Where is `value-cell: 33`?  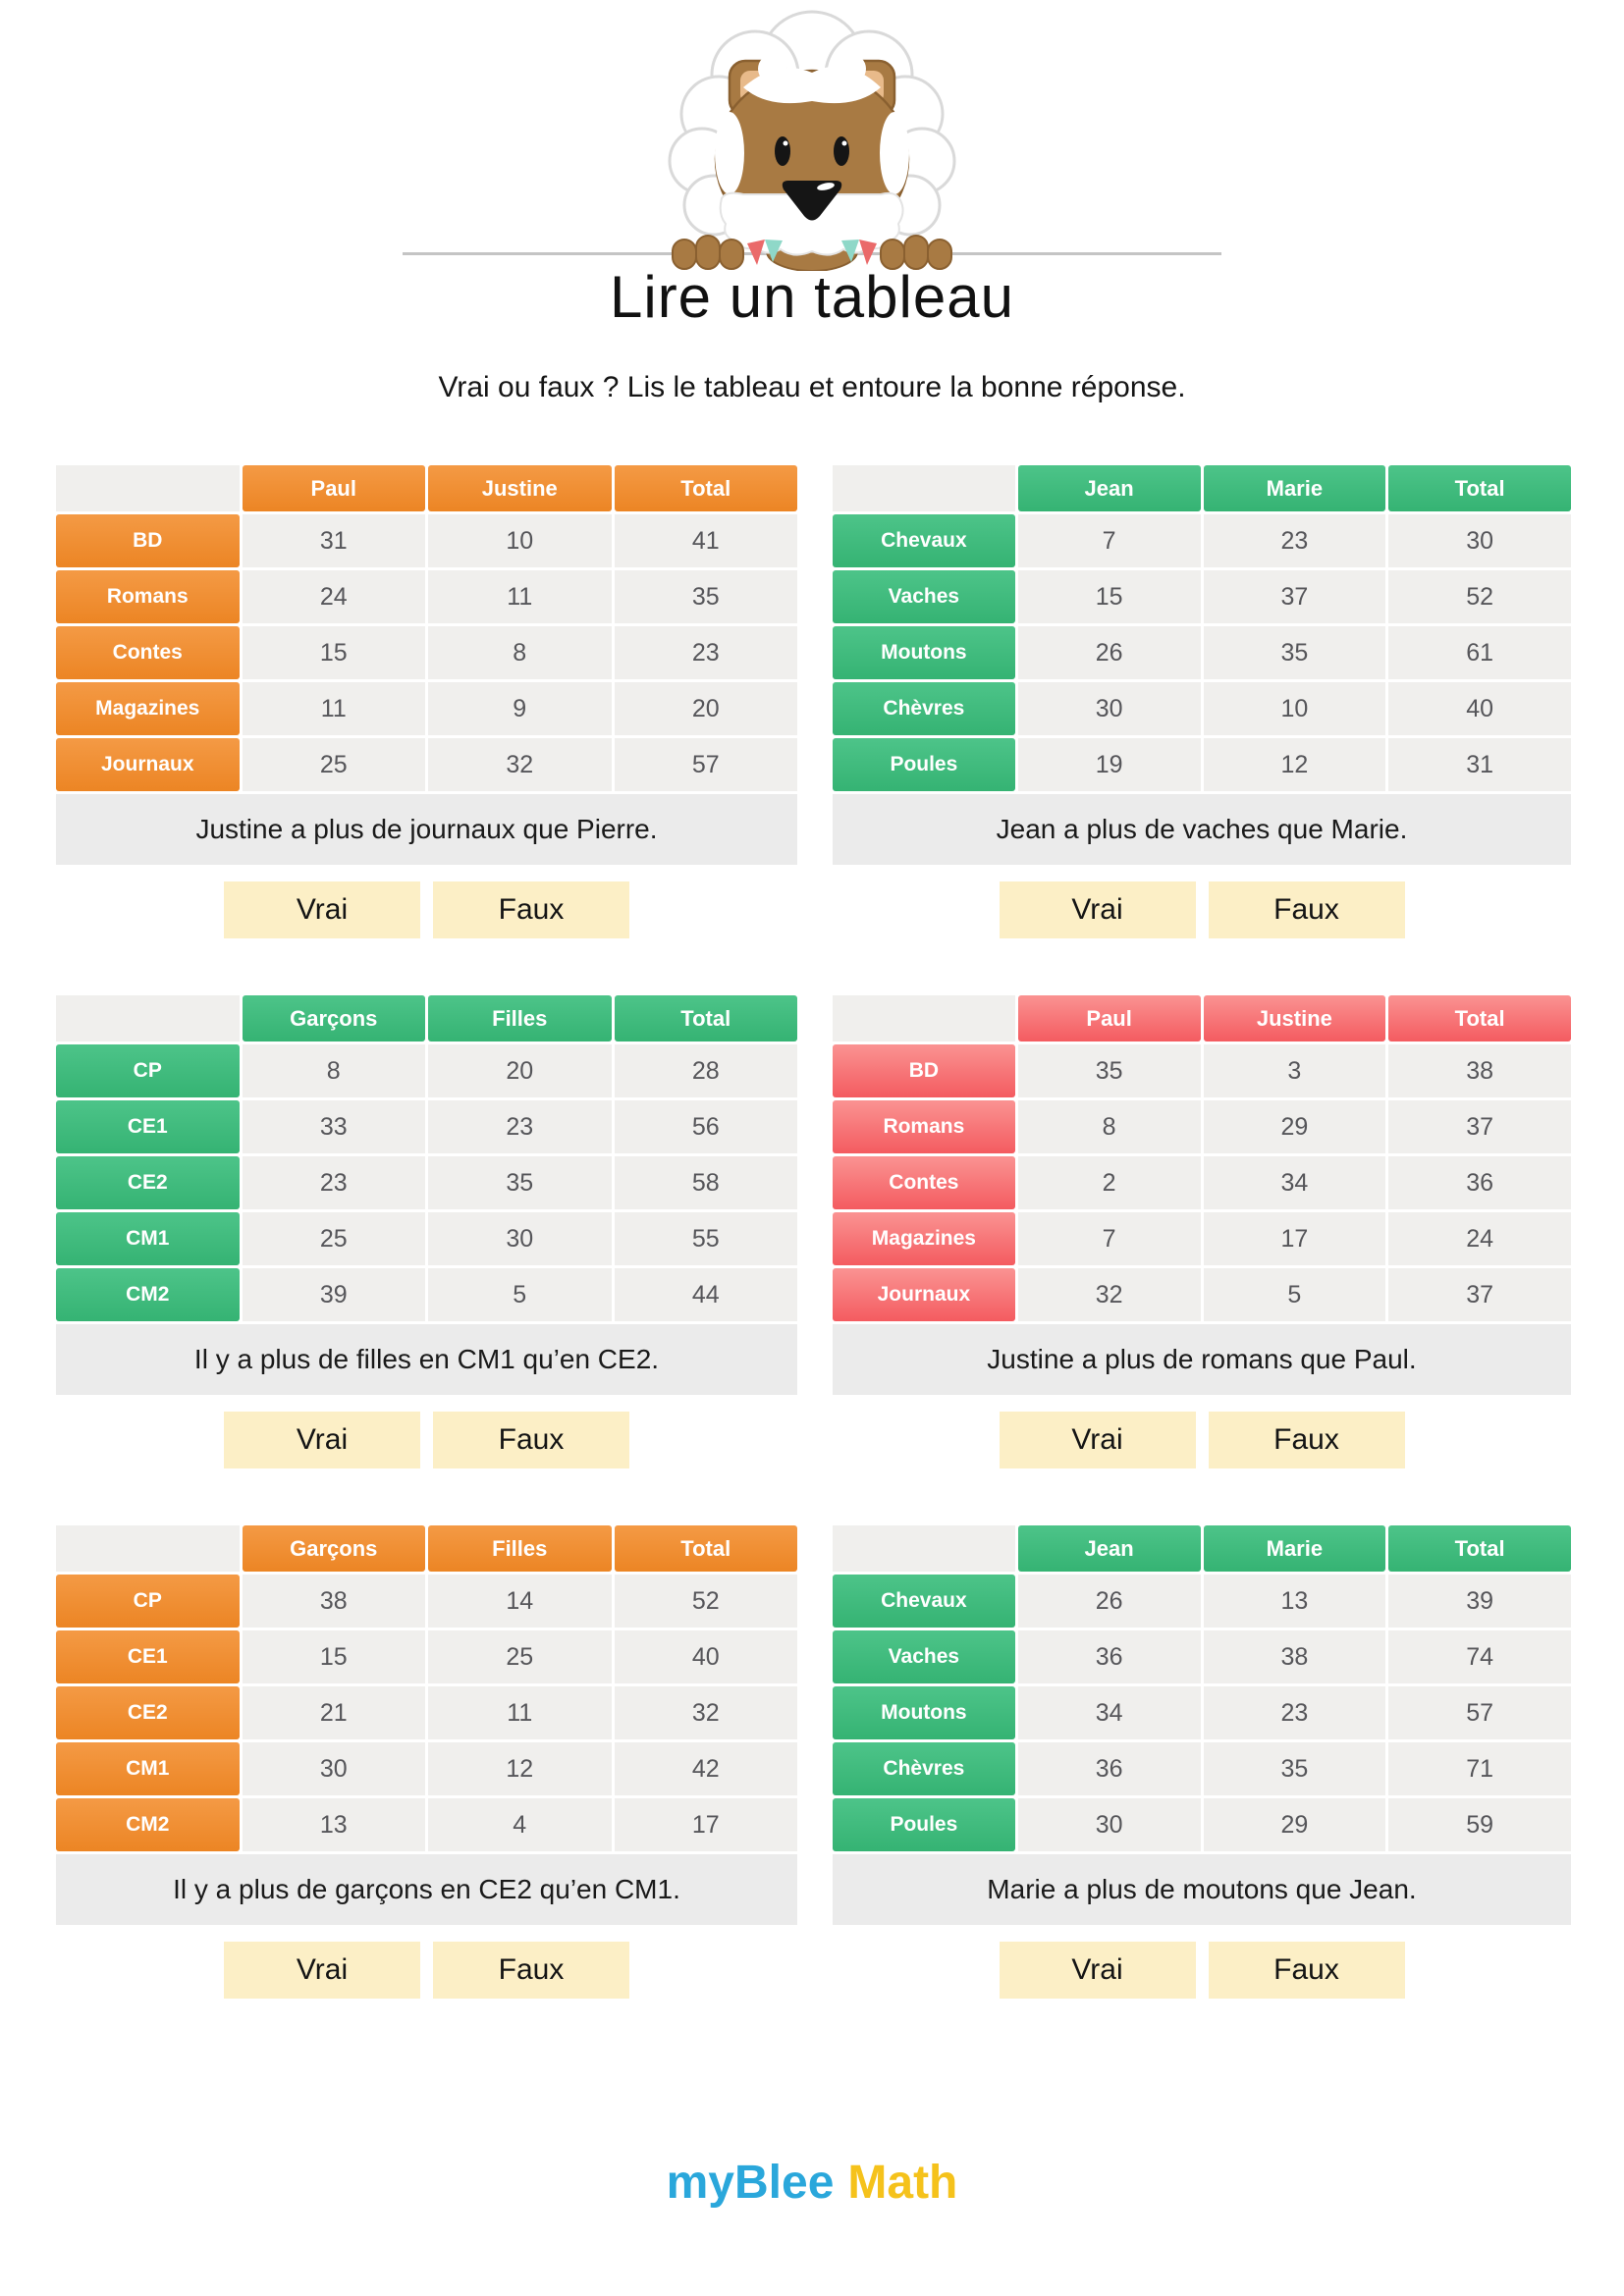
value-cell: 33 is located at coordinates (333, 1126).